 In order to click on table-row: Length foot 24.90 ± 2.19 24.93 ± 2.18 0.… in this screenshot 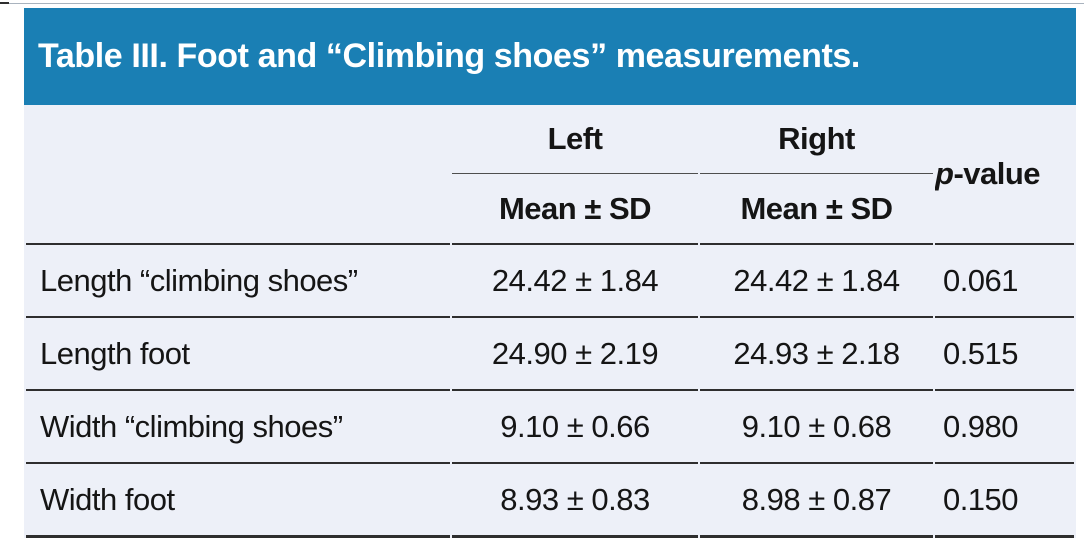, I will do `click(550, 352)`.